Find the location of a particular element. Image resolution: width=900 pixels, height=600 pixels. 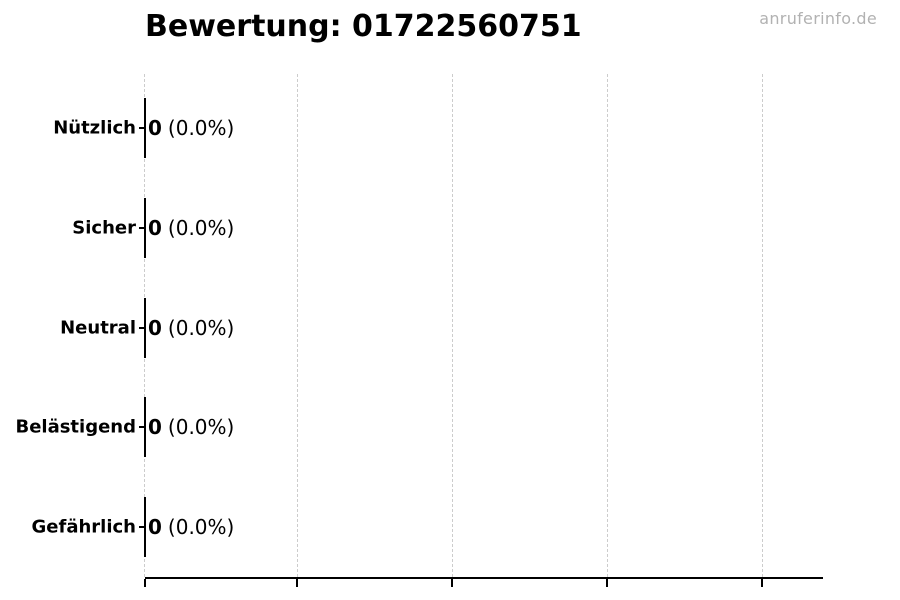

category-label: Gefährlich is located at coordinates (83, 527).